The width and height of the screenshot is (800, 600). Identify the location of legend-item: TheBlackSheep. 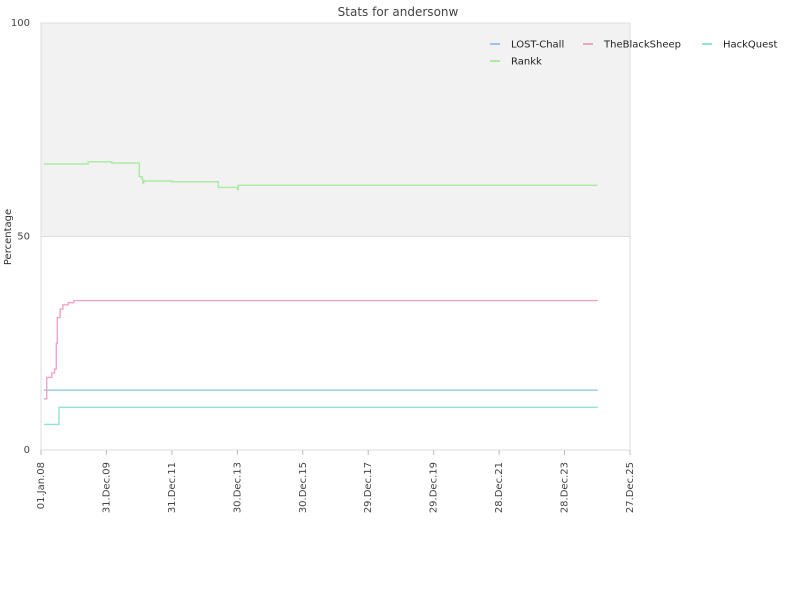
(632, 45).